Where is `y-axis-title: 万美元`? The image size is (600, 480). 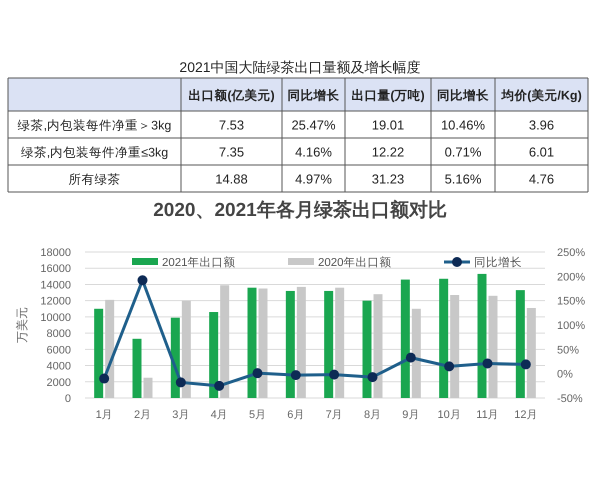 y-axis-title: 万美元 is located at coordinates (22, 325).